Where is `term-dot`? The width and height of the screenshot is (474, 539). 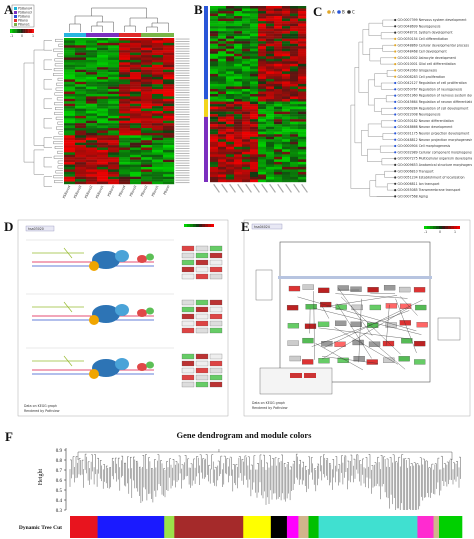
term-dot is located at coordinates (395, 101).